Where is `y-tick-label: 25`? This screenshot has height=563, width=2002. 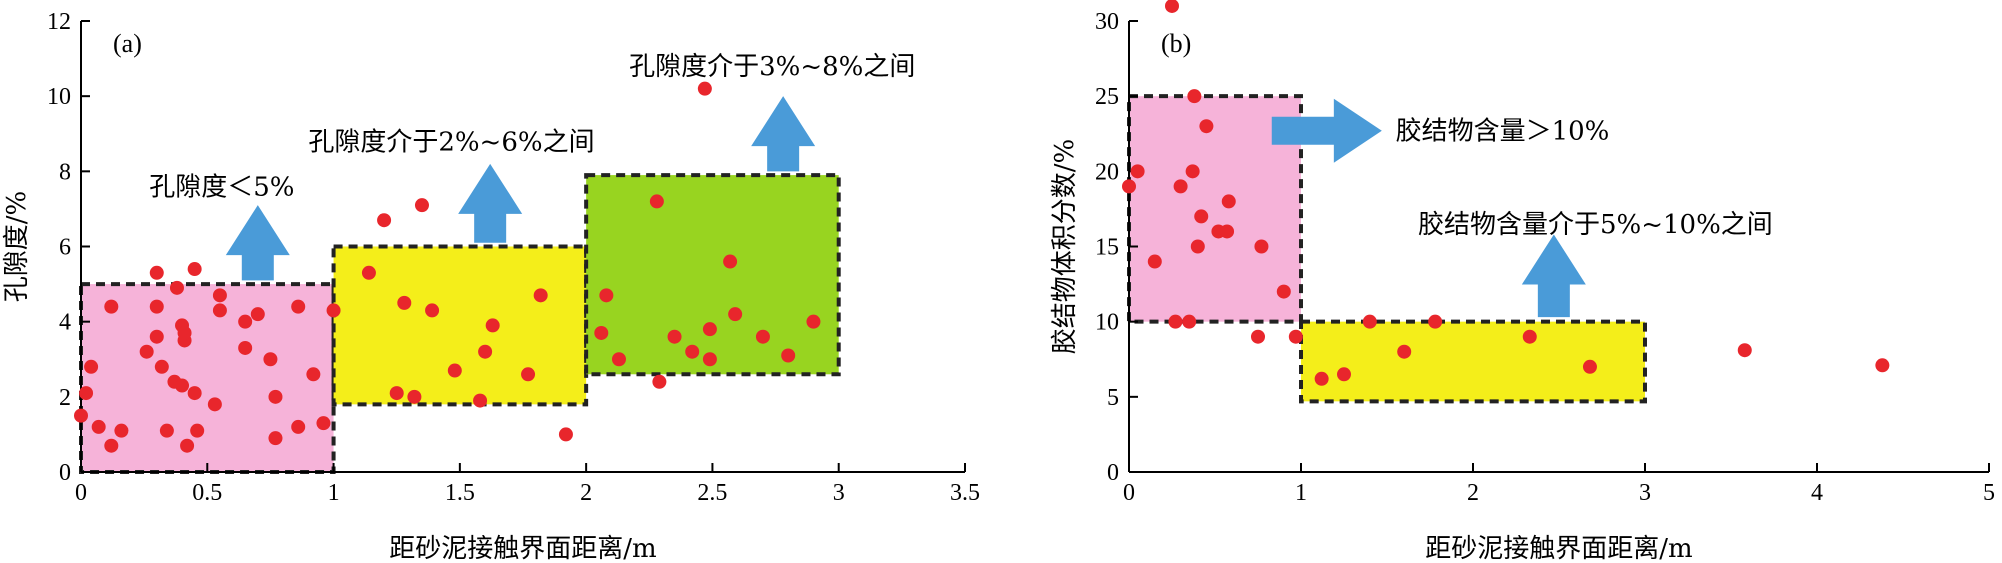
y-tick-label: 25 is located at coordinates (1107, 97).